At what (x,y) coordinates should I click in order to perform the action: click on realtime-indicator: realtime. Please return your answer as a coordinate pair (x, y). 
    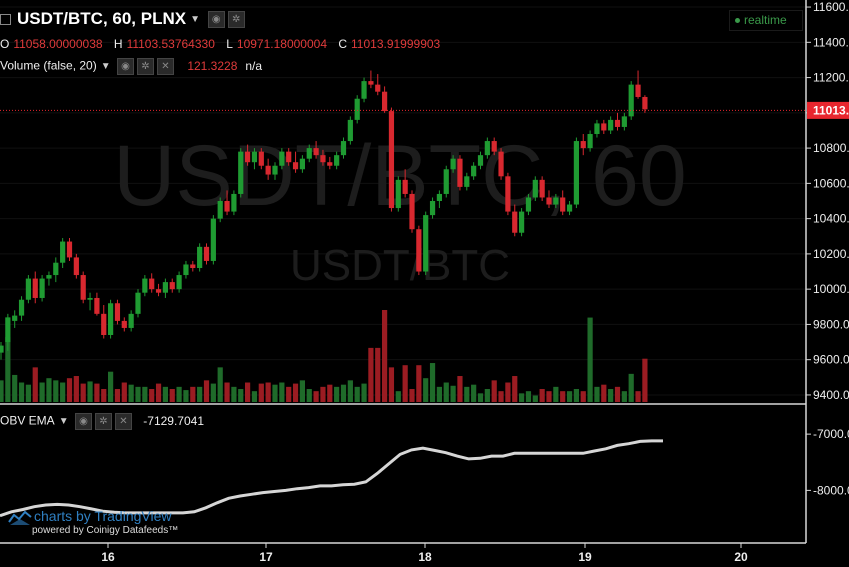
    Looking at the image, I should click on (761, 20).